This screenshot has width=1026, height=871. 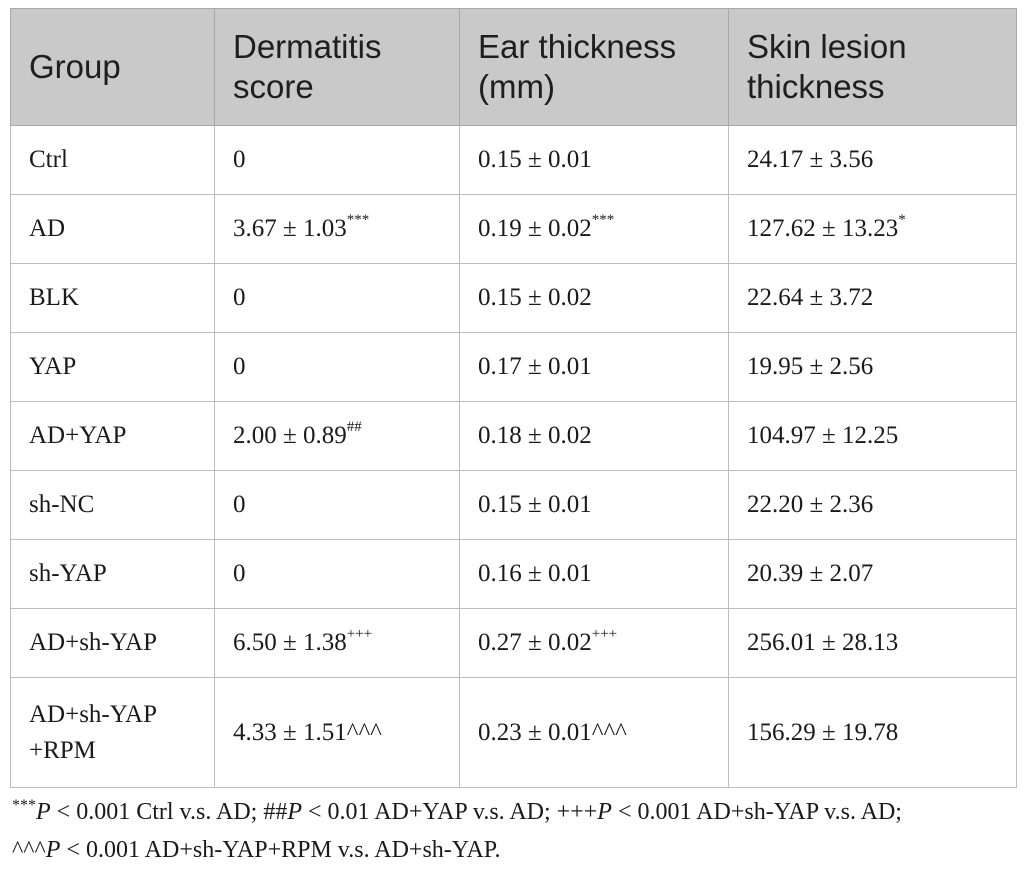 What do you see at coordinates (594, 367) in the screenshot?
I see `cell-ear-thickness: 0.17 ± 0.01` at bounding box center [594, 367].